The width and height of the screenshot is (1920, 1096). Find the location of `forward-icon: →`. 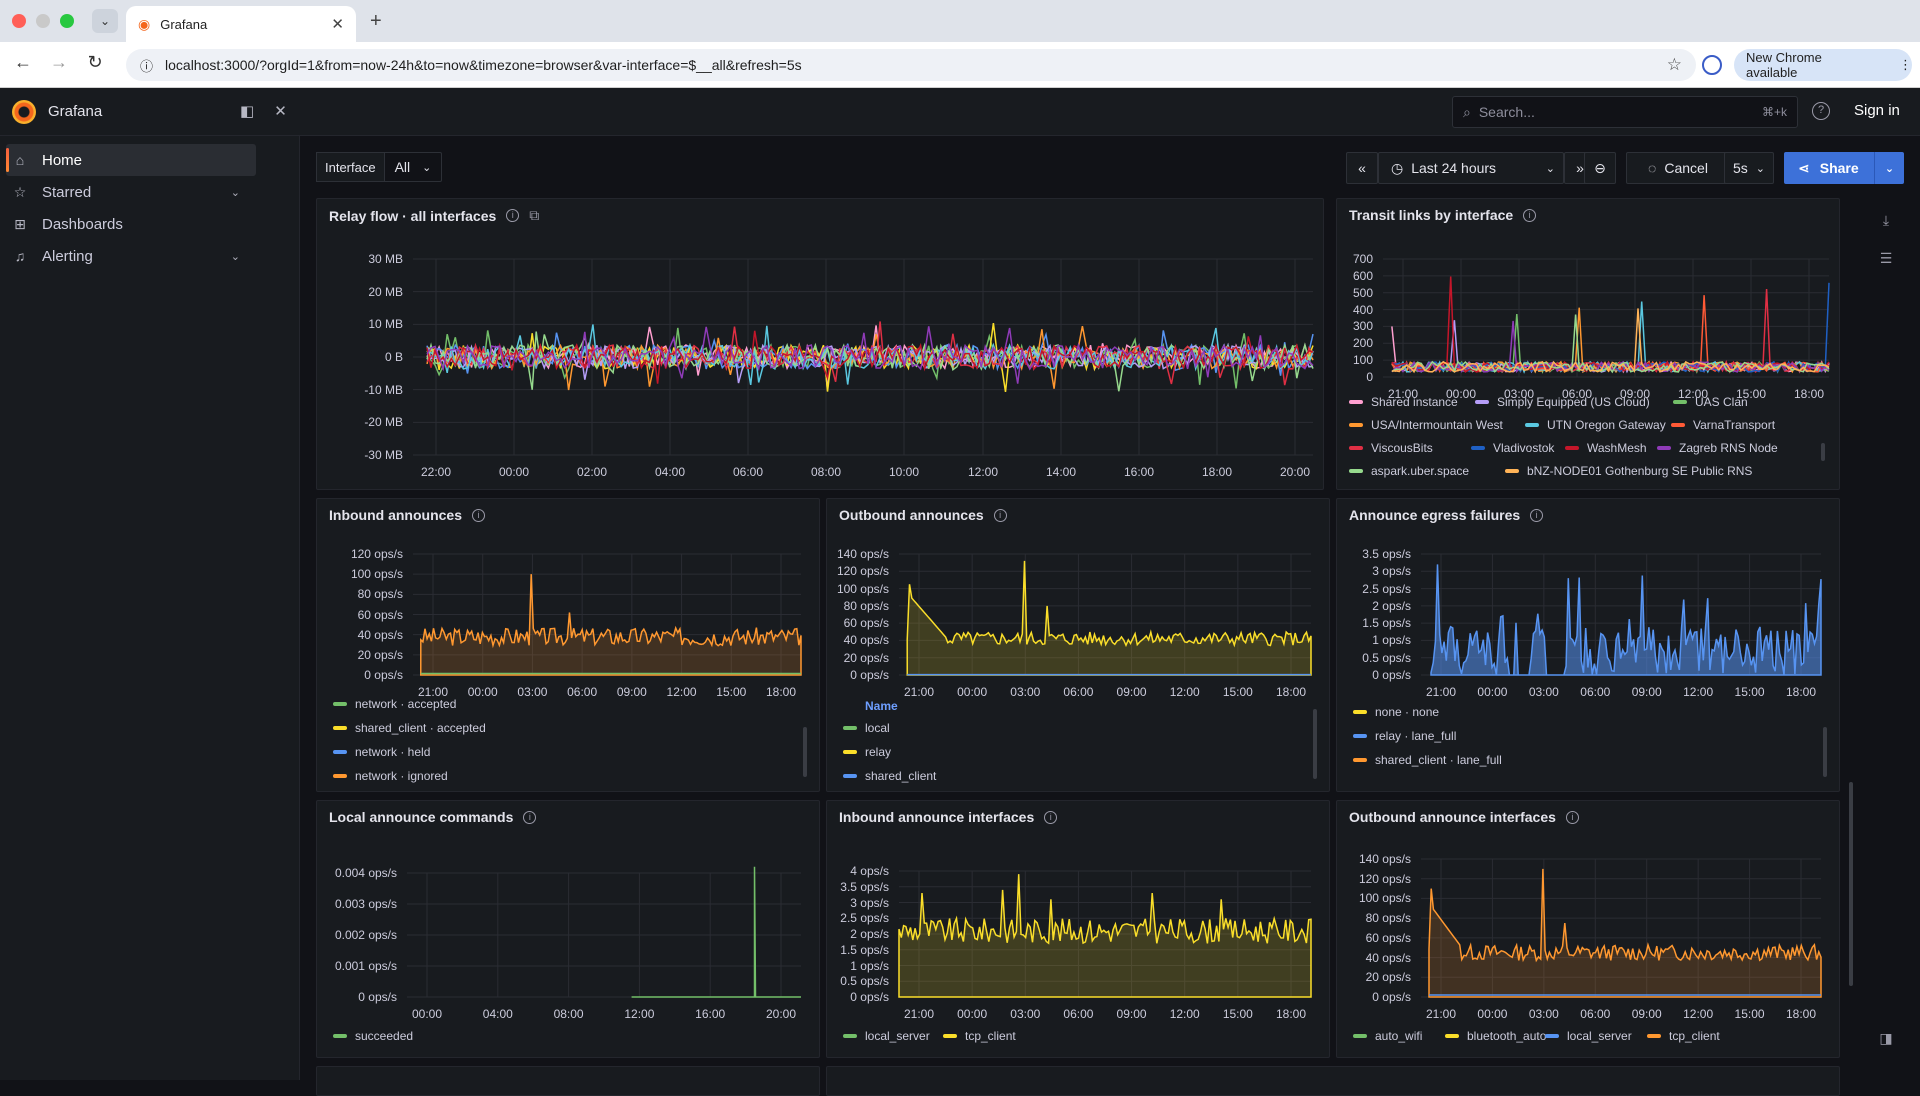

forward-icon: → is located at coordinates (59, 62).